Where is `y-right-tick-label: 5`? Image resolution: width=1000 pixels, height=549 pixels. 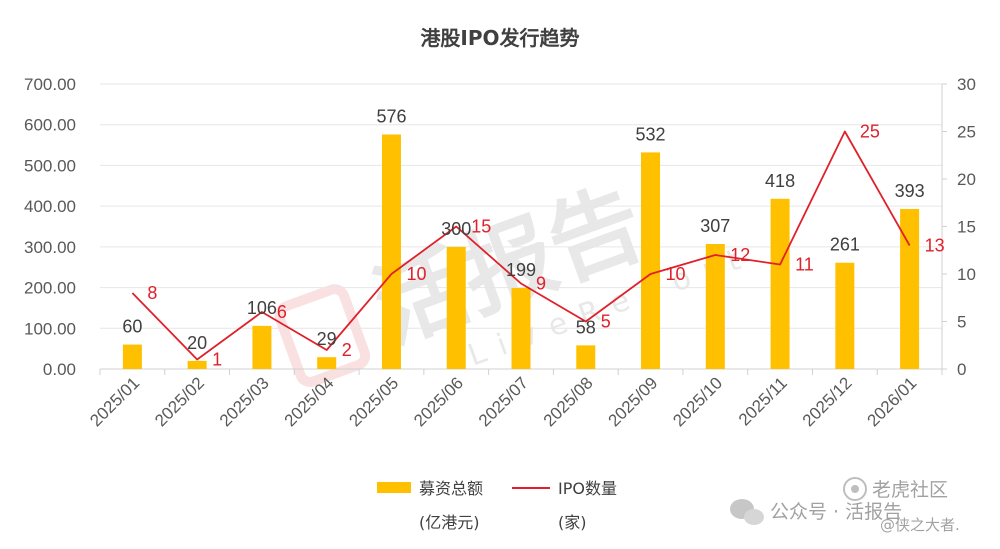 y-right-tick-label: 5 is located at coordinates (961, 322).